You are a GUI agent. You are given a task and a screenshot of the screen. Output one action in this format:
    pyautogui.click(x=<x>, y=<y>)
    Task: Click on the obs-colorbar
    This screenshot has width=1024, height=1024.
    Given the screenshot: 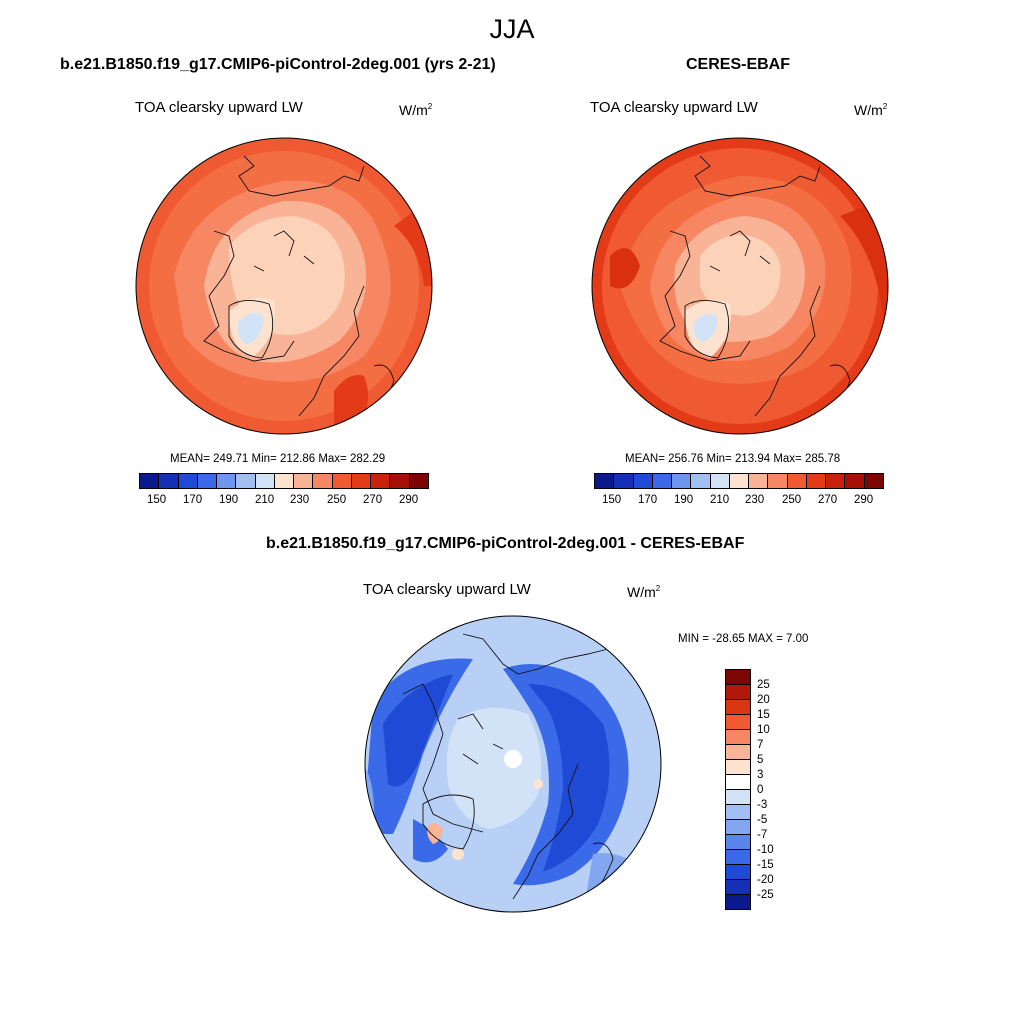 What is the action you would take?
    pyautogui.click(x=739, y=481)
    